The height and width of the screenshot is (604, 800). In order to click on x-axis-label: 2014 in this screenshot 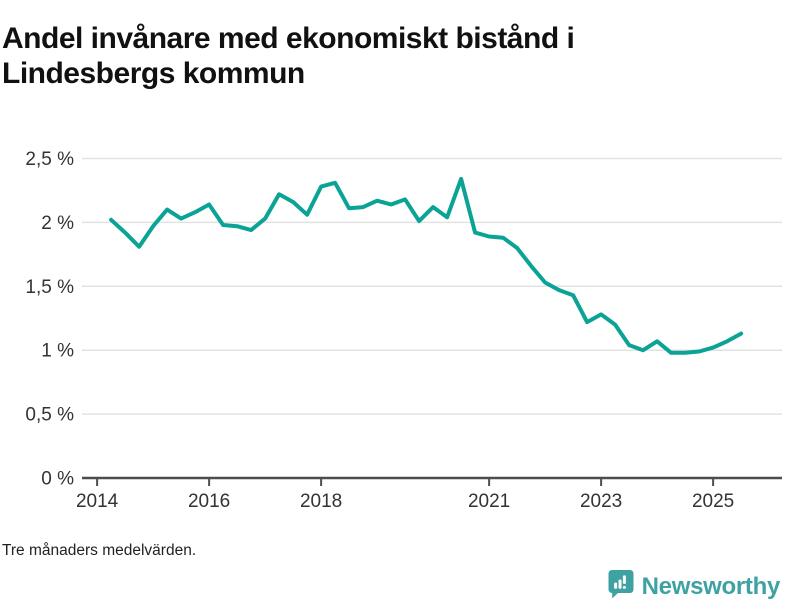, I will do `click(97, 501)`.